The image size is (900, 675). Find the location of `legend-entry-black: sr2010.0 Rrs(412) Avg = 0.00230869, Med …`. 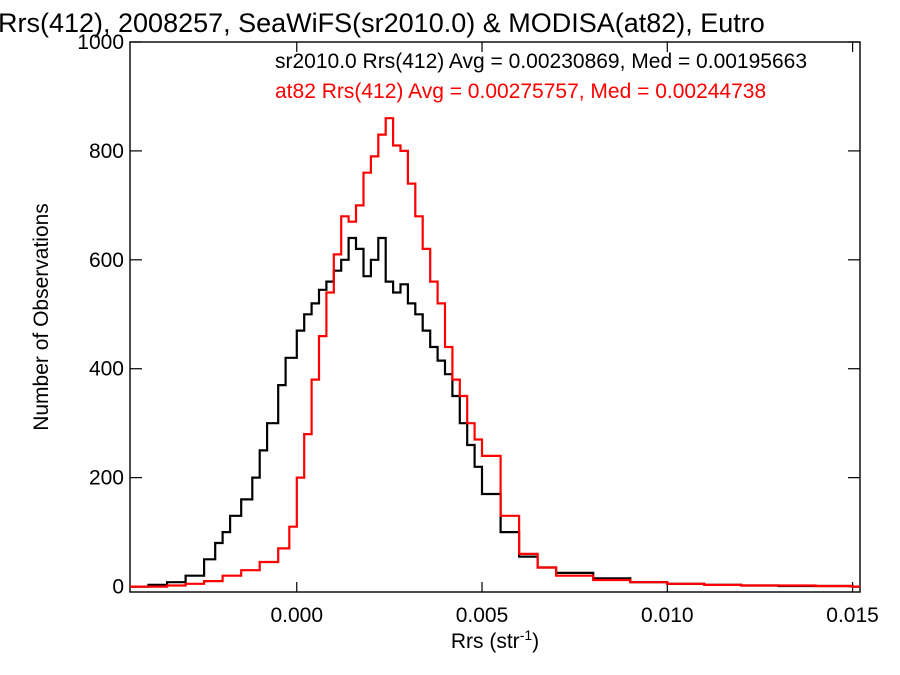

legend-entry-black: sr2010.0 Rrs(412) Avg = 0.00230869, Med … is located at coordinates (541, 61).